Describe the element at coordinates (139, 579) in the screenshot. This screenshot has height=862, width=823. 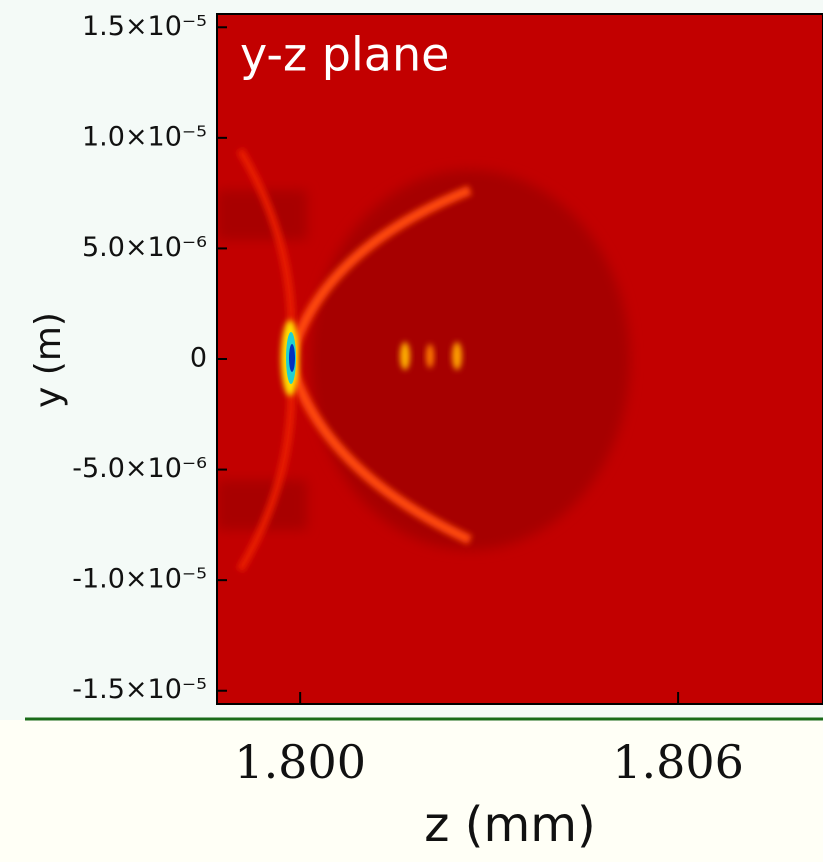
I see `y-tick-label: -1.0×10⁻⁵` at that location.